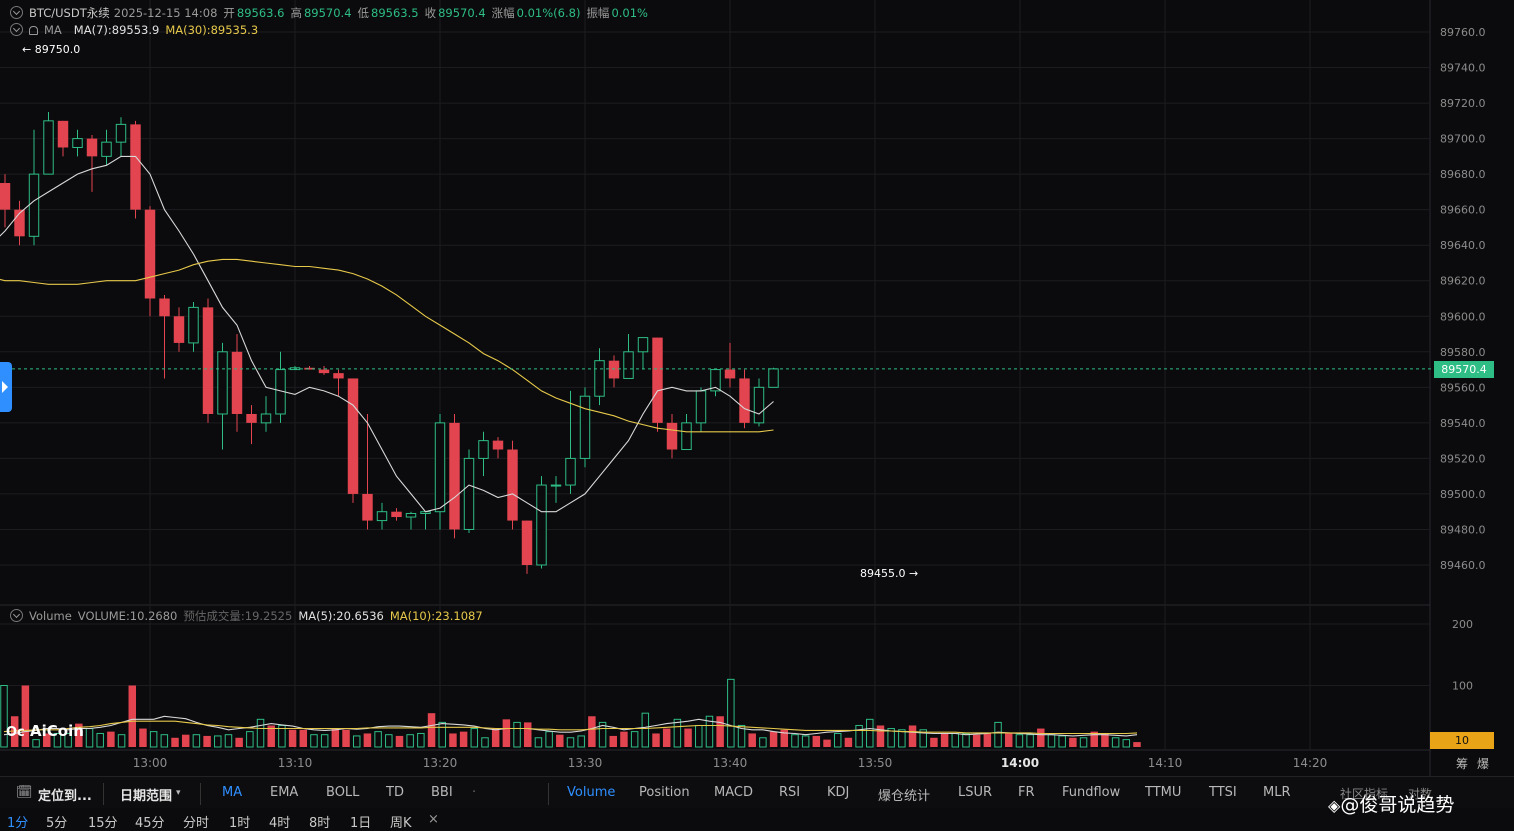  Describe the element at coordinates (260, 13) in the screenshot. I see `open-value: 89563.6` at that location.